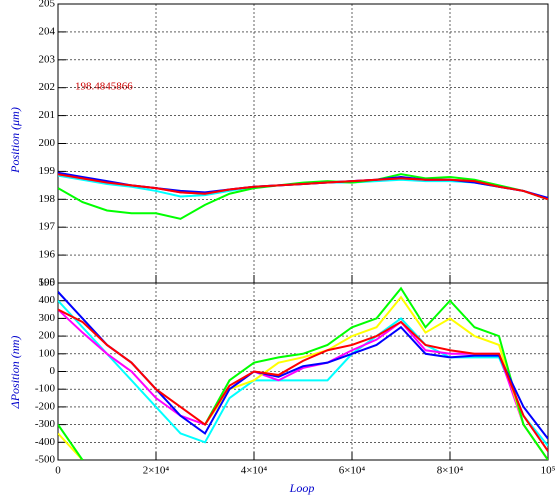 This screenshot has height=498, width=558. What do you see at coordinates (45, 389) in the screenshot?
I see `y-tick-label: -100` at bounding box center [45, 389].